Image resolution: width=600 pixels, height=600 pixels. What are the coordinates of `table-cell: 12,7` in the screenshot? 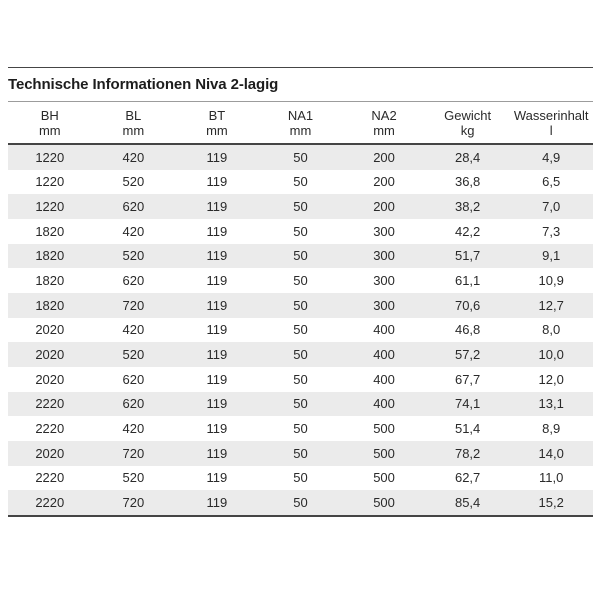 It's located at (551, 305).